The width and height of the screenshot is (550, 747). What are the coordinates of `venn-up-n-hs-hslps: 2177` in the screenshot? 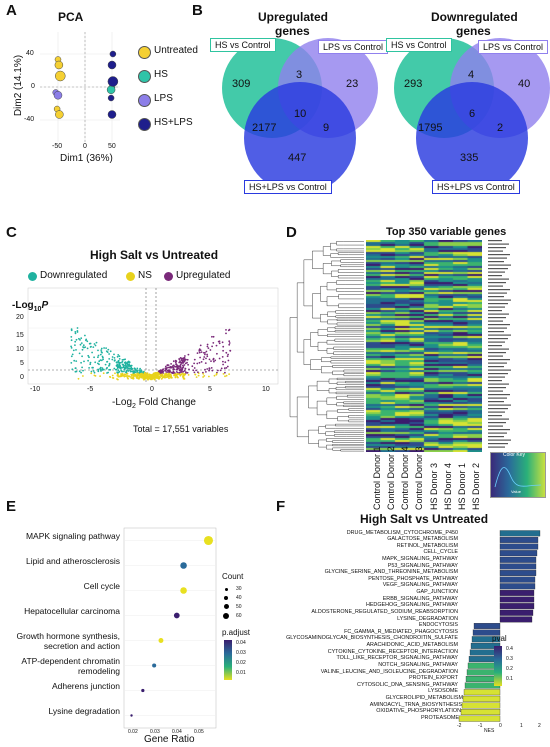 It's located at (264, 128).